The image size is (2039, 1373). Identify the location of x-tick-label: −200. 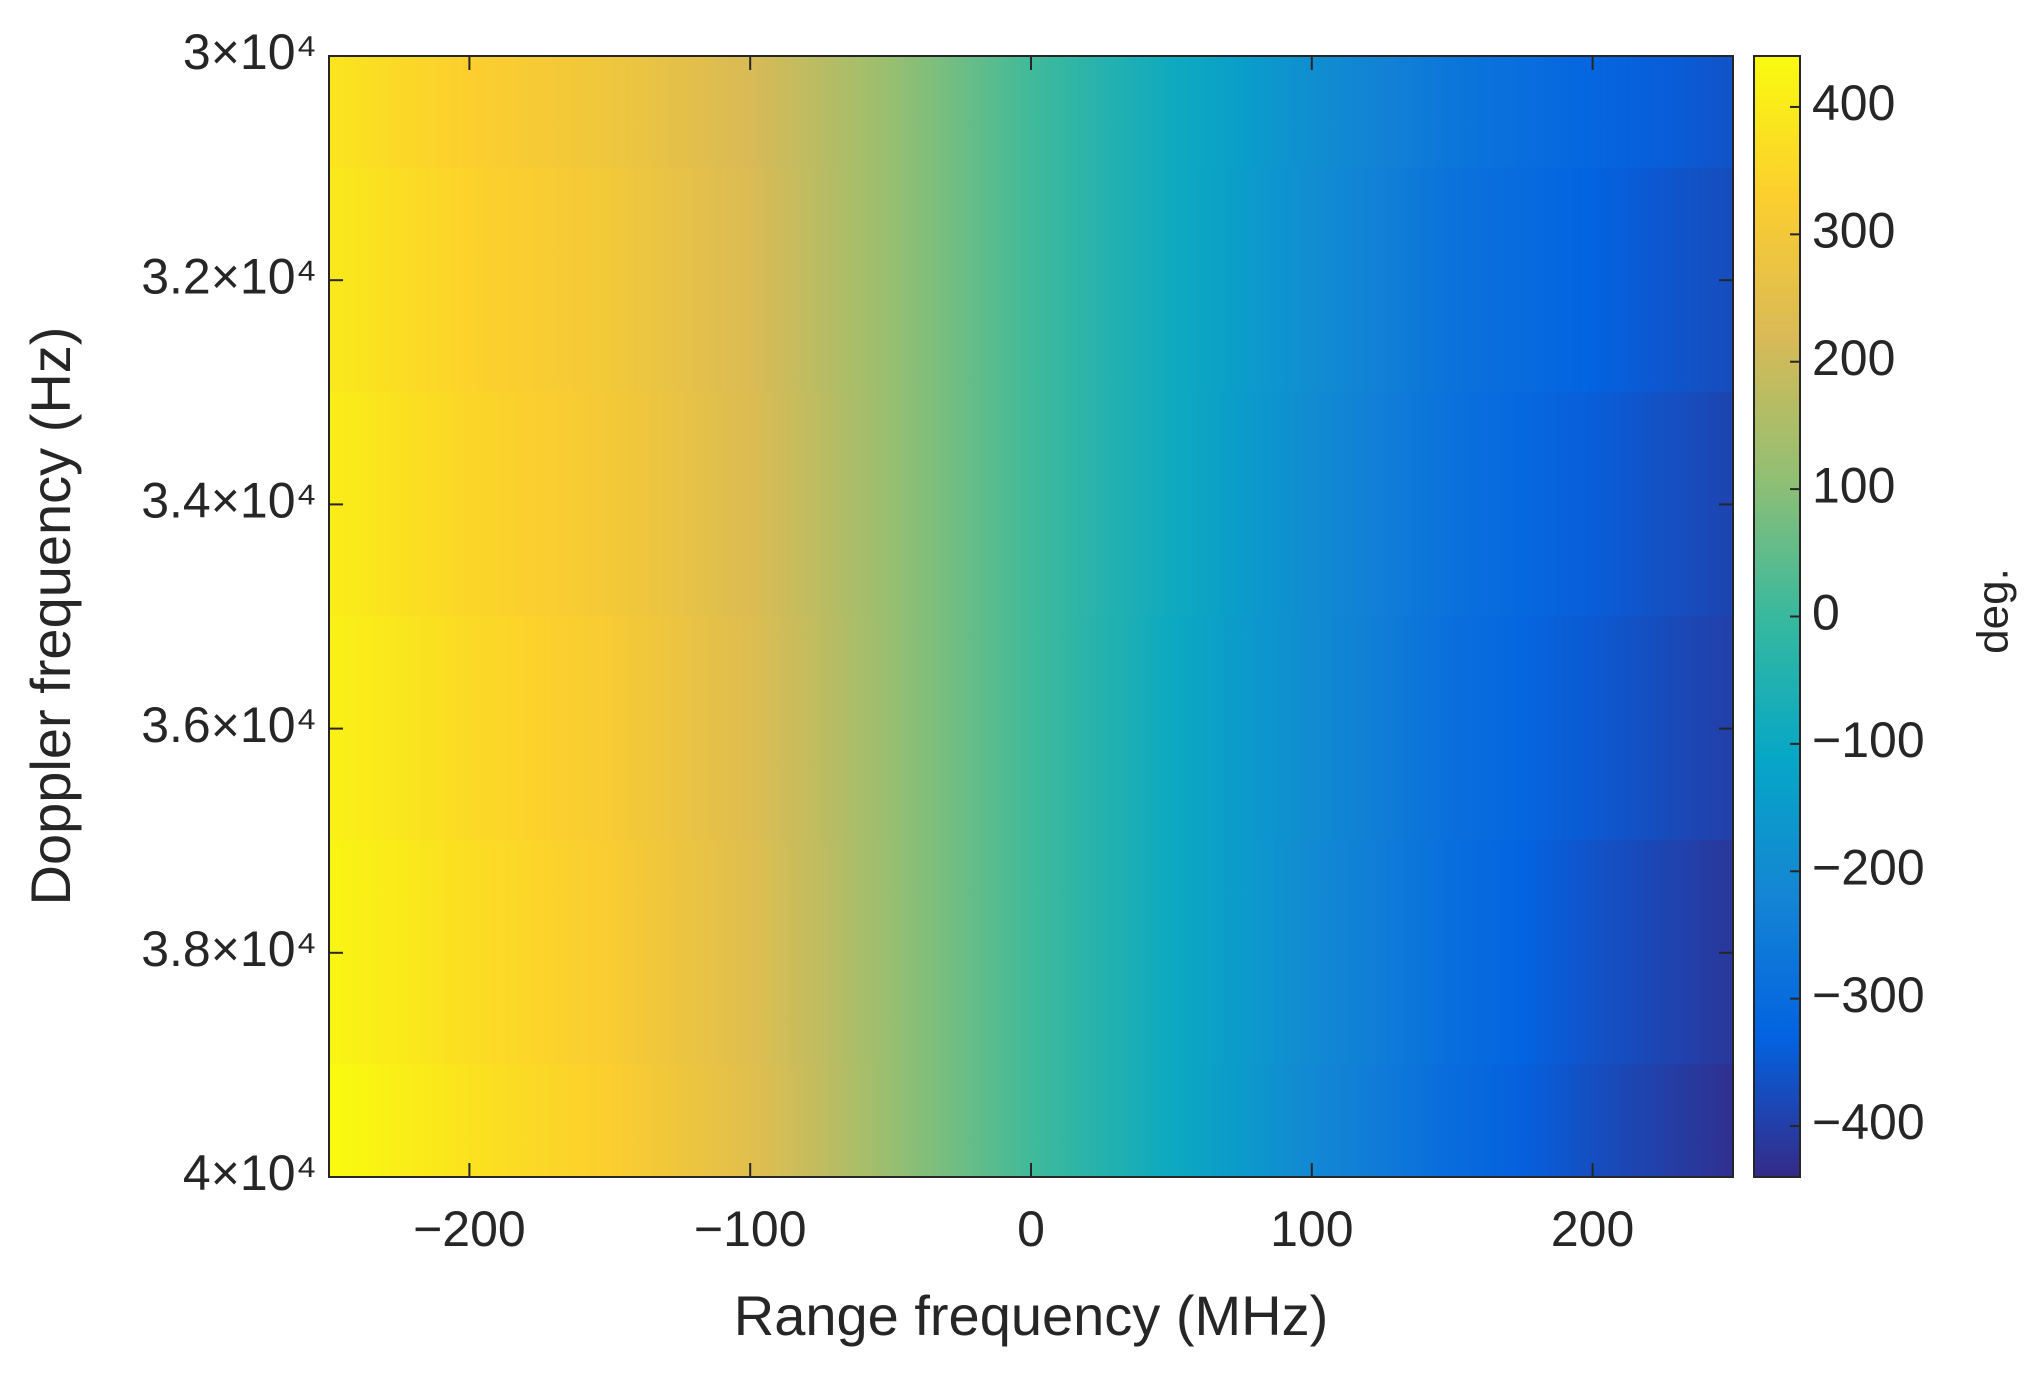
(469, 1229).